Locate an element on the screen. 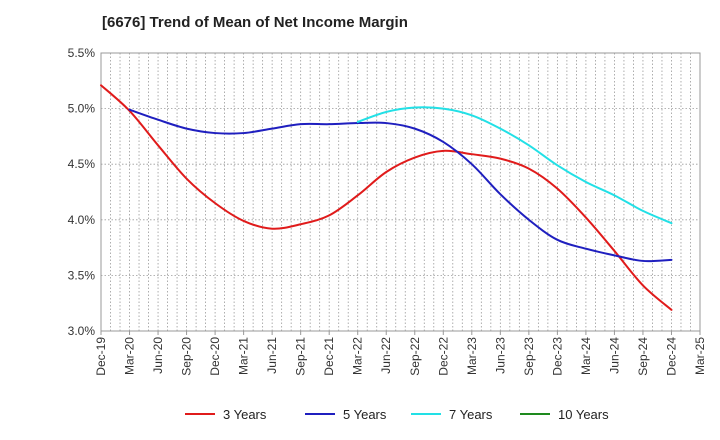  x-tick-label: Dec-21 is located at coordinates (329, 356).